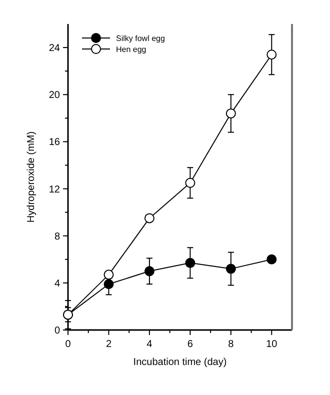 The width and height of the screenshot is (330, 395). What do you see at coordinates (131, 49) in the screenshot?
I see `legend-label: Hen egg` at bounding box center [131, 49].